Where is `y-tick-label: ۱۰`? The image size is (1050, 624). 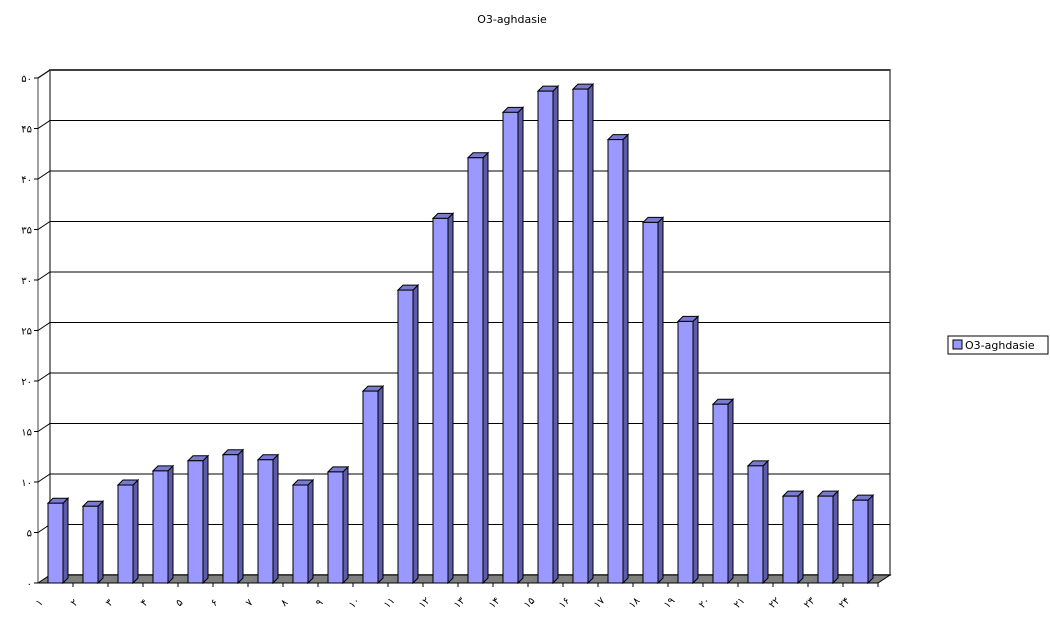
y-tick-label: ۱۰ is located at coordinates (26, 483).